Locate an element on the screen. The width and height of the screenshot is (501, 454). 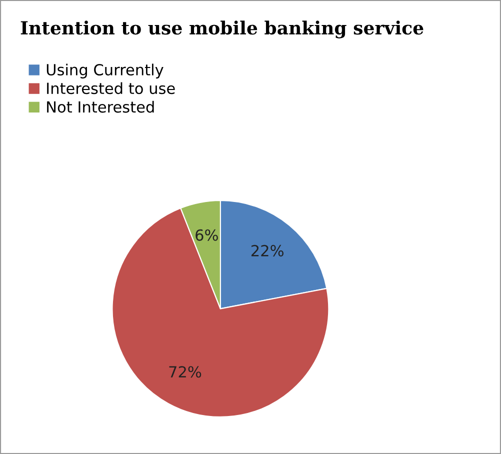
data-label: 22% is located at coordinates (267, 250).